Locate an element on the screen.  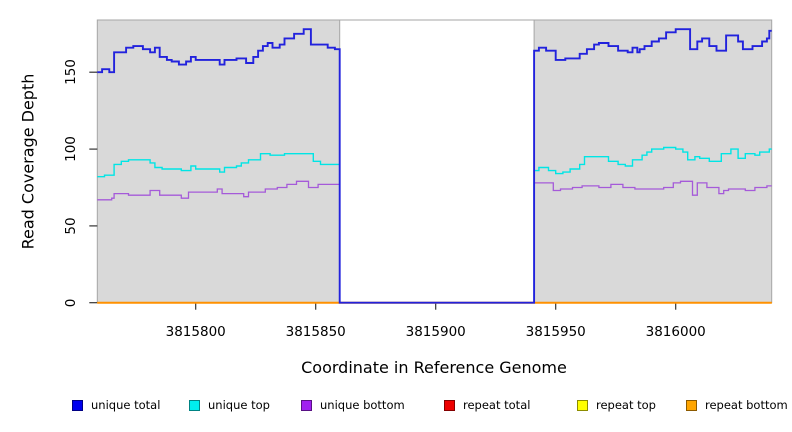
legend-label: unique bottom is located at coordinates (362, 405).